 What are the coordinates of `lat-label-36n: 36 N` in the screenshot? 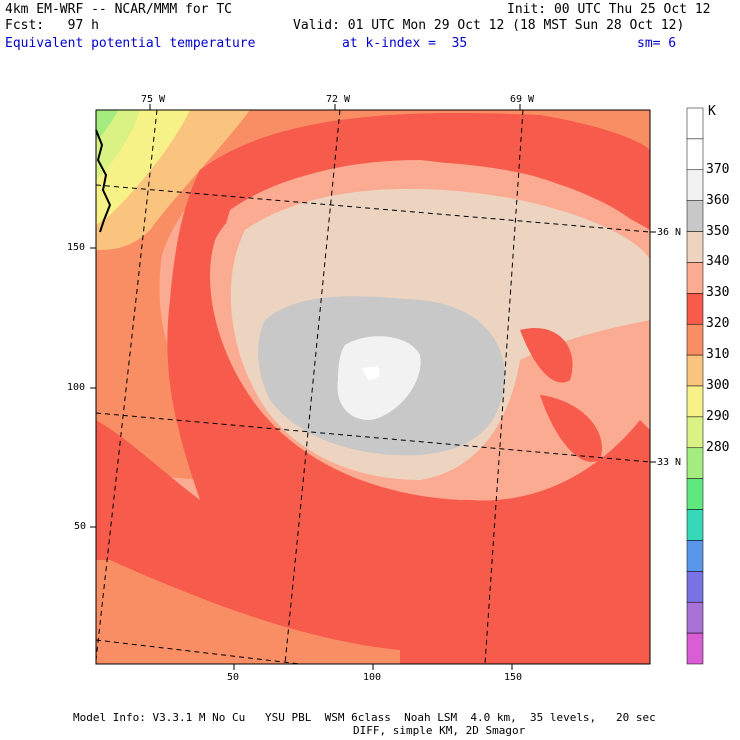 It's located at (669, 232).